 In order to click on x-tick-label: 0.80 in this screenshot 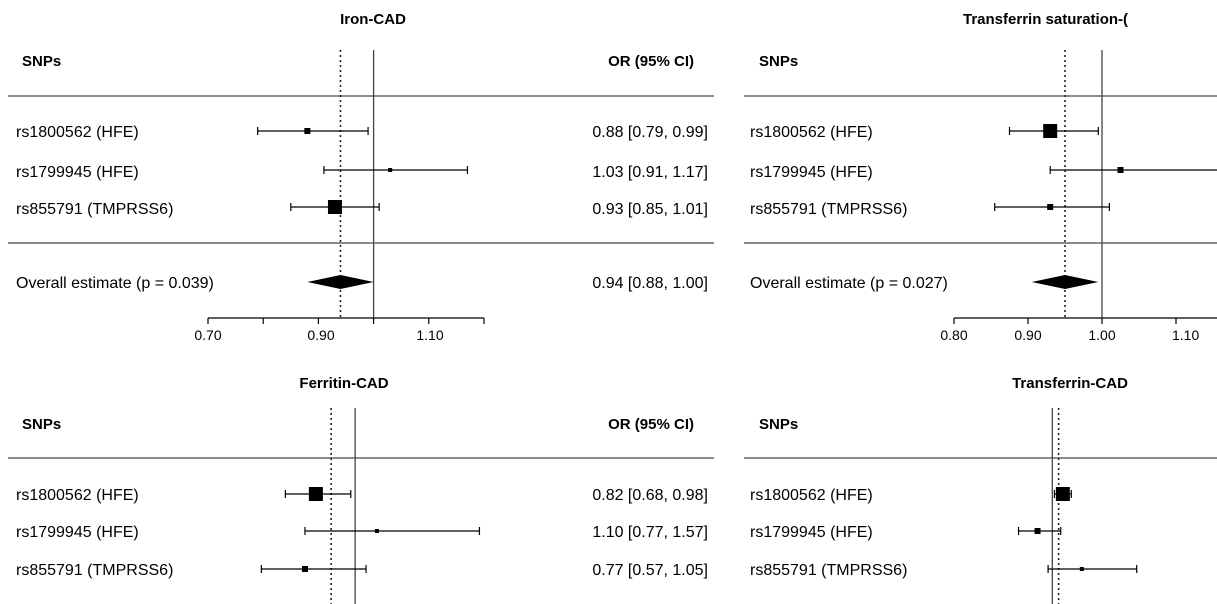, I will do `click(953, 335)`.